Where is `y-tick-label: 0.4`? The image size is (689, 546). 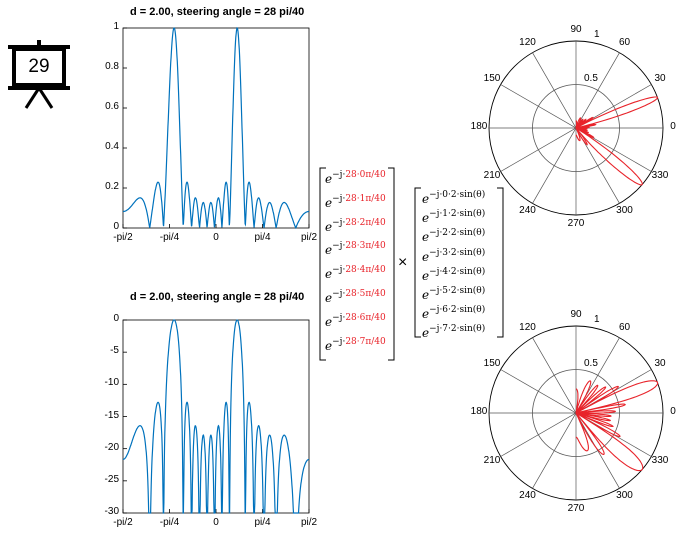
y-tick-label: 0.4 is located at coordinates (112, 146).